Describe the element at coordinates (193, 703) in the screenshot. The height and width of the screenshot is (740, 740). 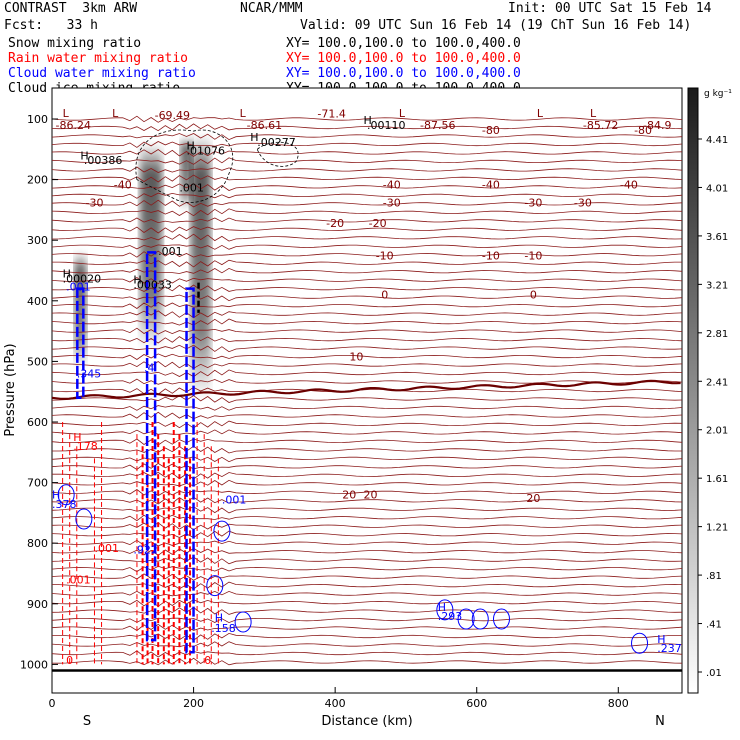
I see `x-tick-label: 200` at that location.